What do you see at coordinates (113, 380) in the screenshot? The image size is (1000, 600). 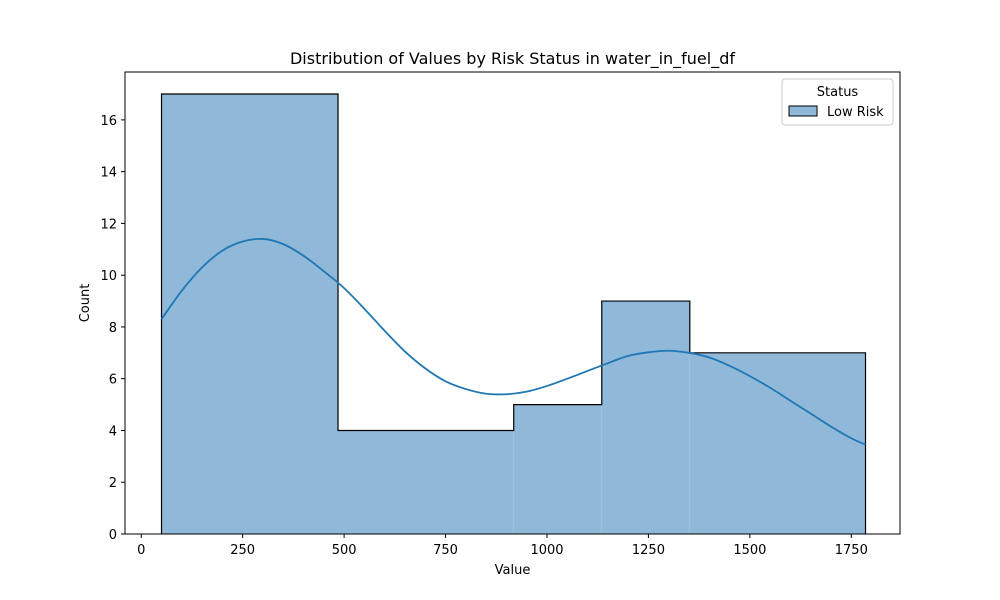 I see `y-tick-label-6: 6` at bounding box center [113, 380].